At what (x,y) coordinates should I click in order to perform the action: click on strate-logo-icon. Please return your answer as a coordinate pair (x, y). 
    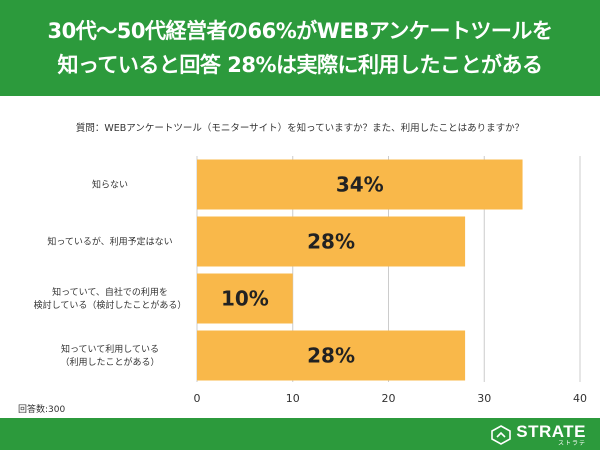
    Looking at the image, I should click on (501, 435).